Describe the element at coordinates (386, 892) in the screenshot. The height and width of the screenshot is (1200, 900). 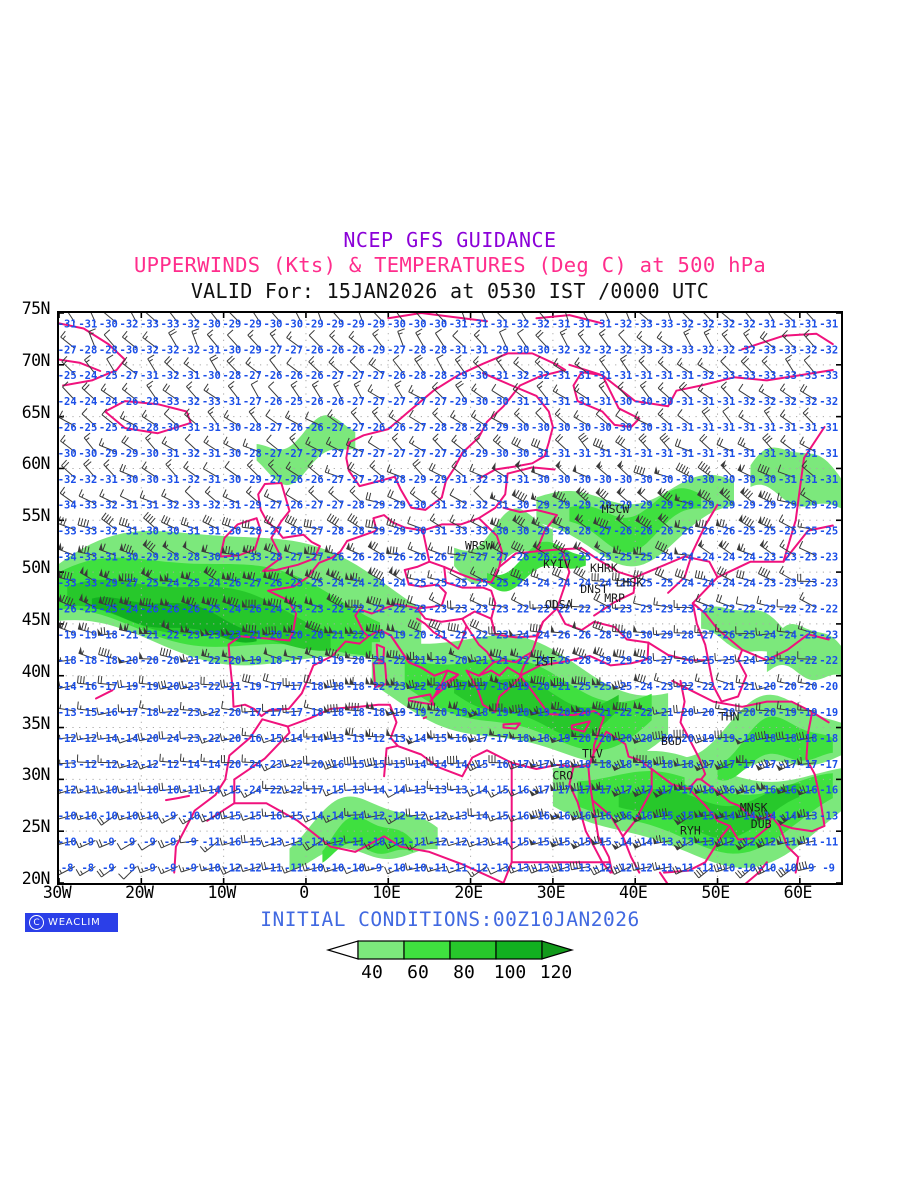
I see `longitude-tick-10E: 10E` at that location.